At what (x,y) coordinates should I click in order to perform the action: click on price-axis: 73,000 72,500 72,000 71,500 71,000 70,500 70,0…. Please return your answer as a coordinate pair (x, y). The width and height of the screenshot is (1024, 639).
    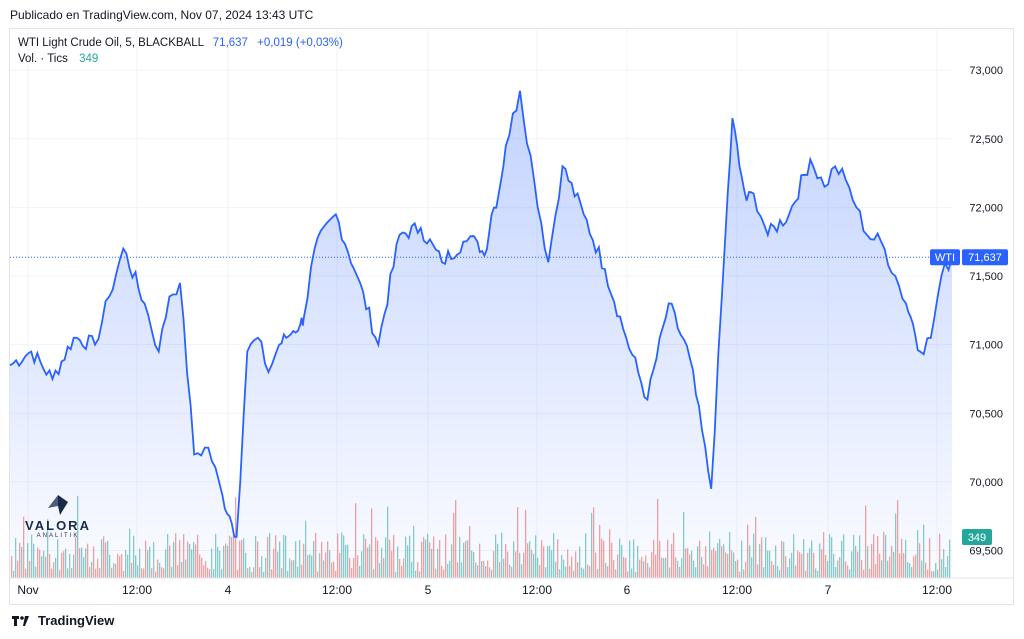
    Looking at the image, I should click on (986, 311).